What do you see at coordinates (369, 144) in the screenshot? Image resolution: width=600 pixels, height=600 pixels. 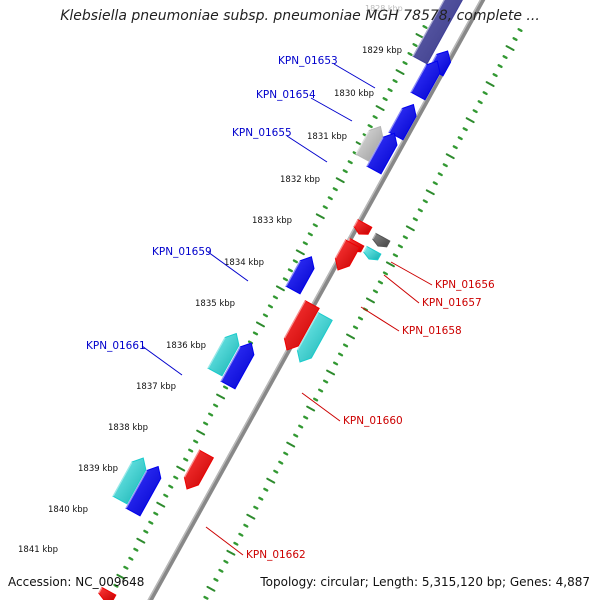 I see `gene-kpn01655b` at bounding box center [369, 144].